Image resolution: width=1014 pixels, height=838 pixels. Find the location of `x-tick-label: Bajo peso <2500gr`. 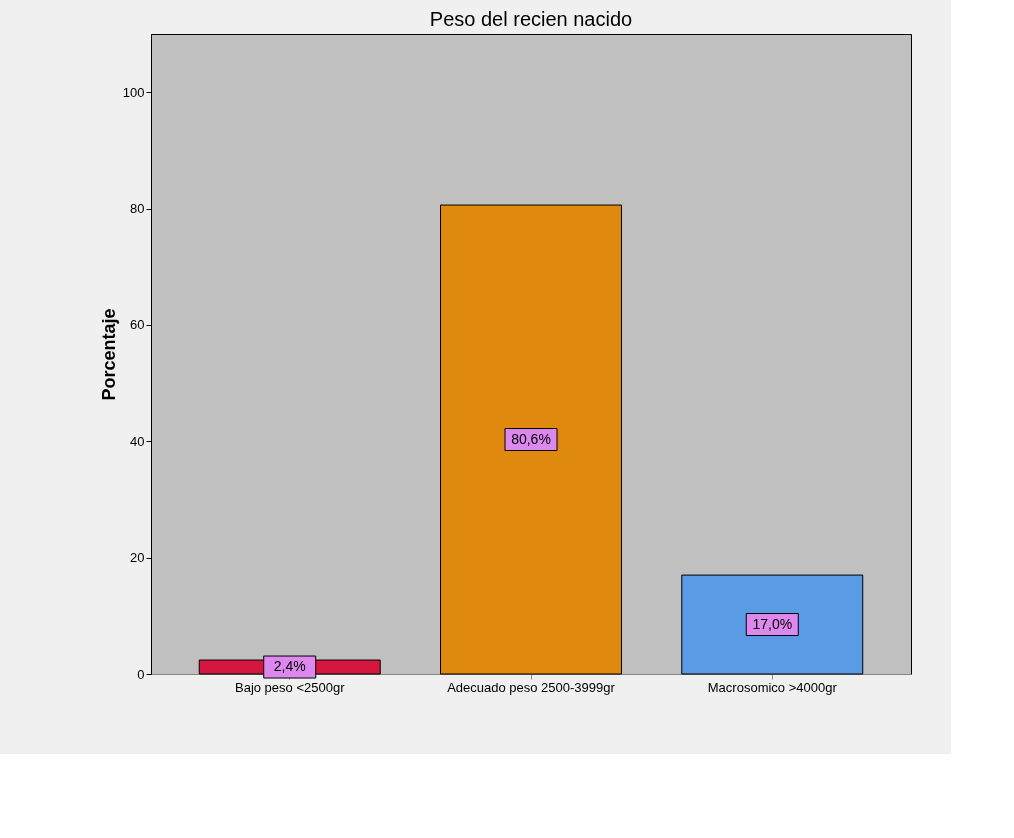

x-tick-label: Bajo peso <2500gr is located at coordinates (290, 687).